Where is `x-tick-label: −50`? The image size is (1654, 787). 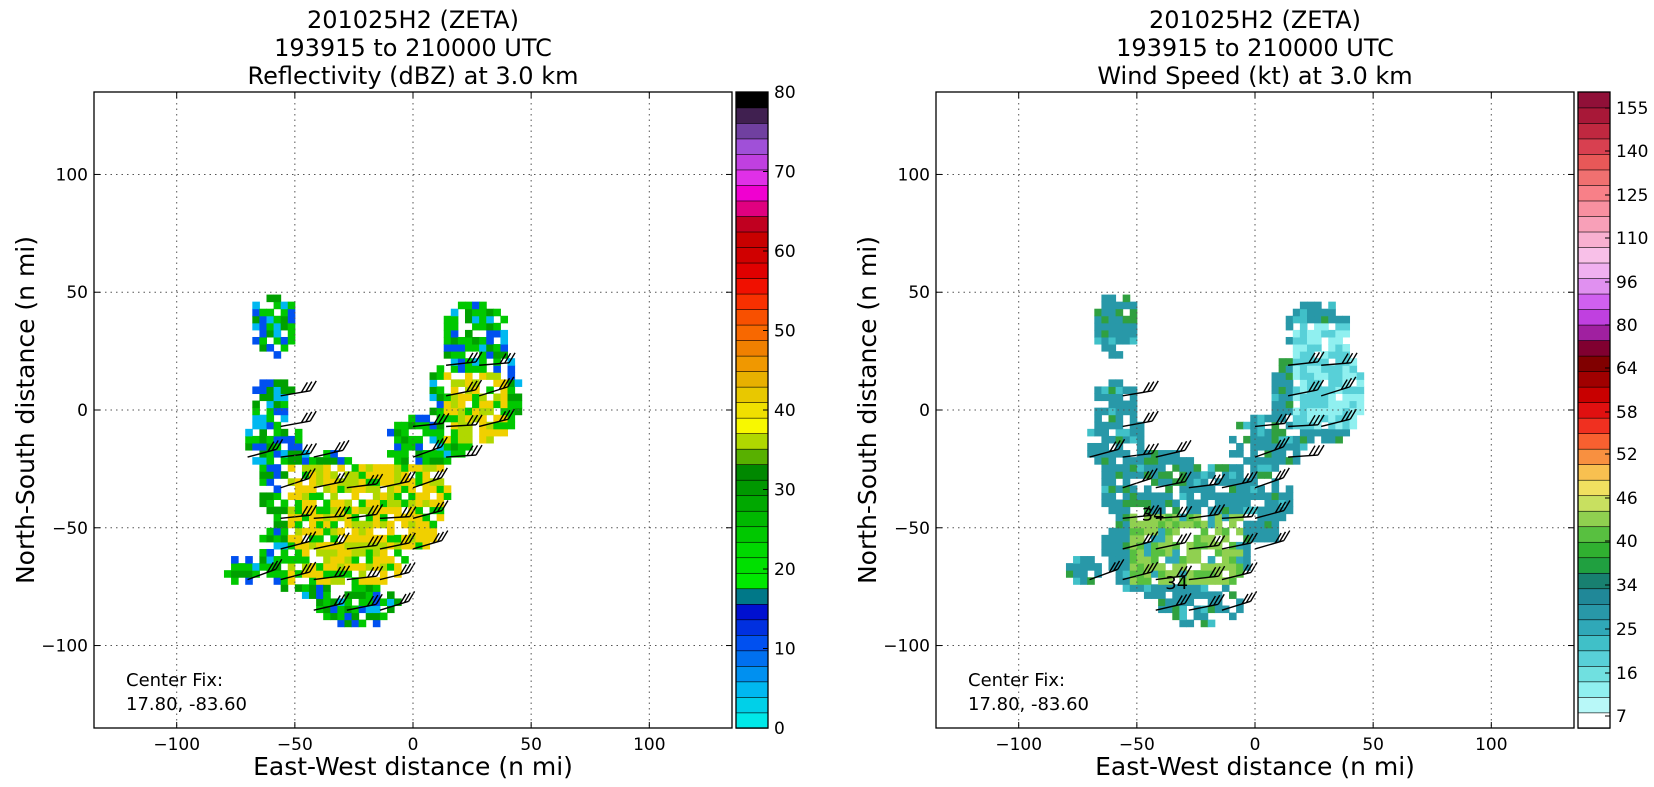
x-tick-label: −50 is located at coordinates (1137, 745).